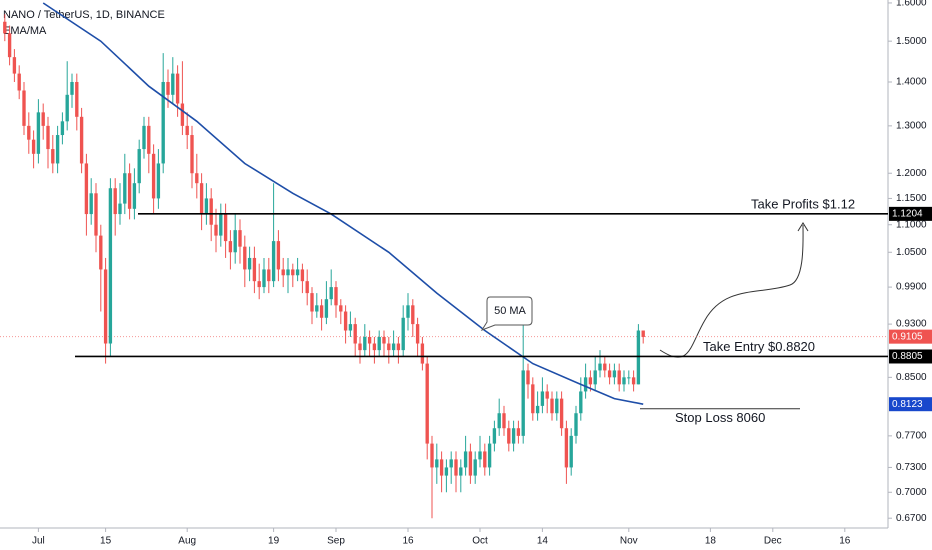 The height and width of the screenshot is (550, 932). What do you see at coordinates (911, 492) in the screenshot?
I see `y-tick-label: 0.7000` at bounding box center [911, 492].